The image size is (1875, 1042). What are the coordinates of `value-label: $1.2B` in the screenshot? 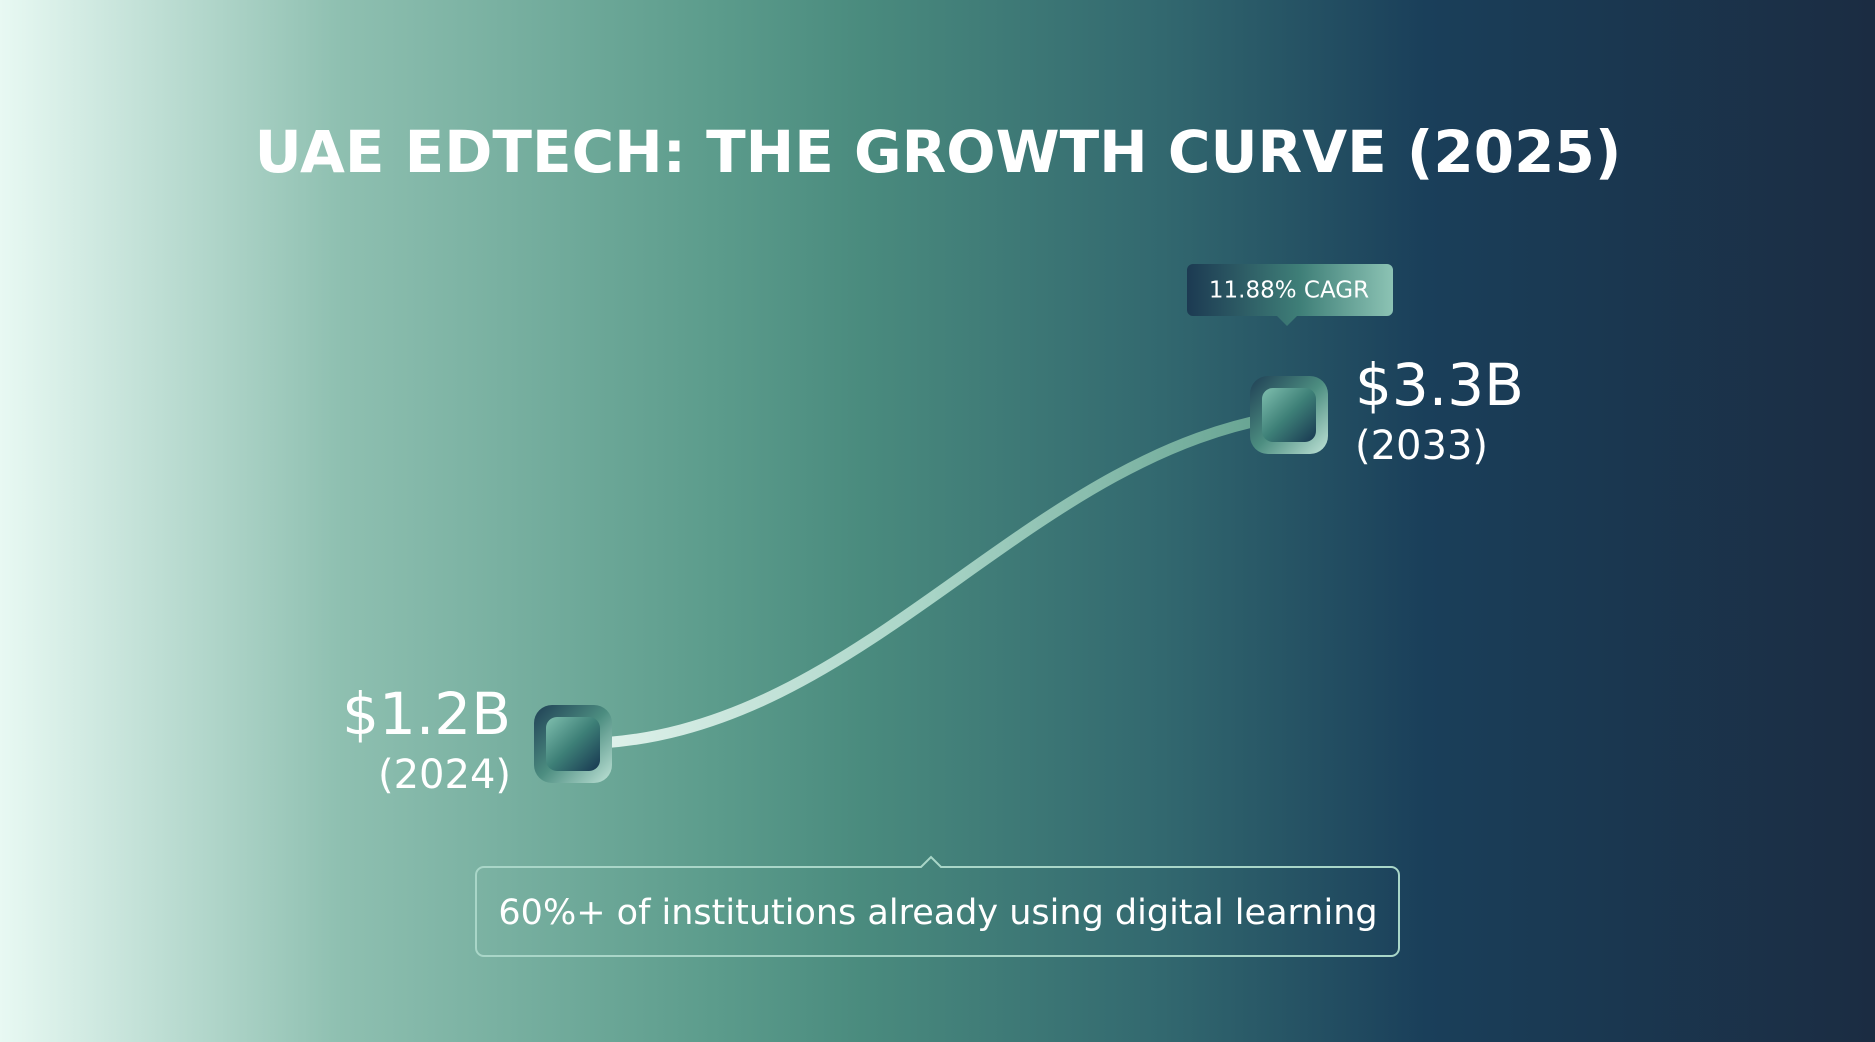 It's located at (426, 714).